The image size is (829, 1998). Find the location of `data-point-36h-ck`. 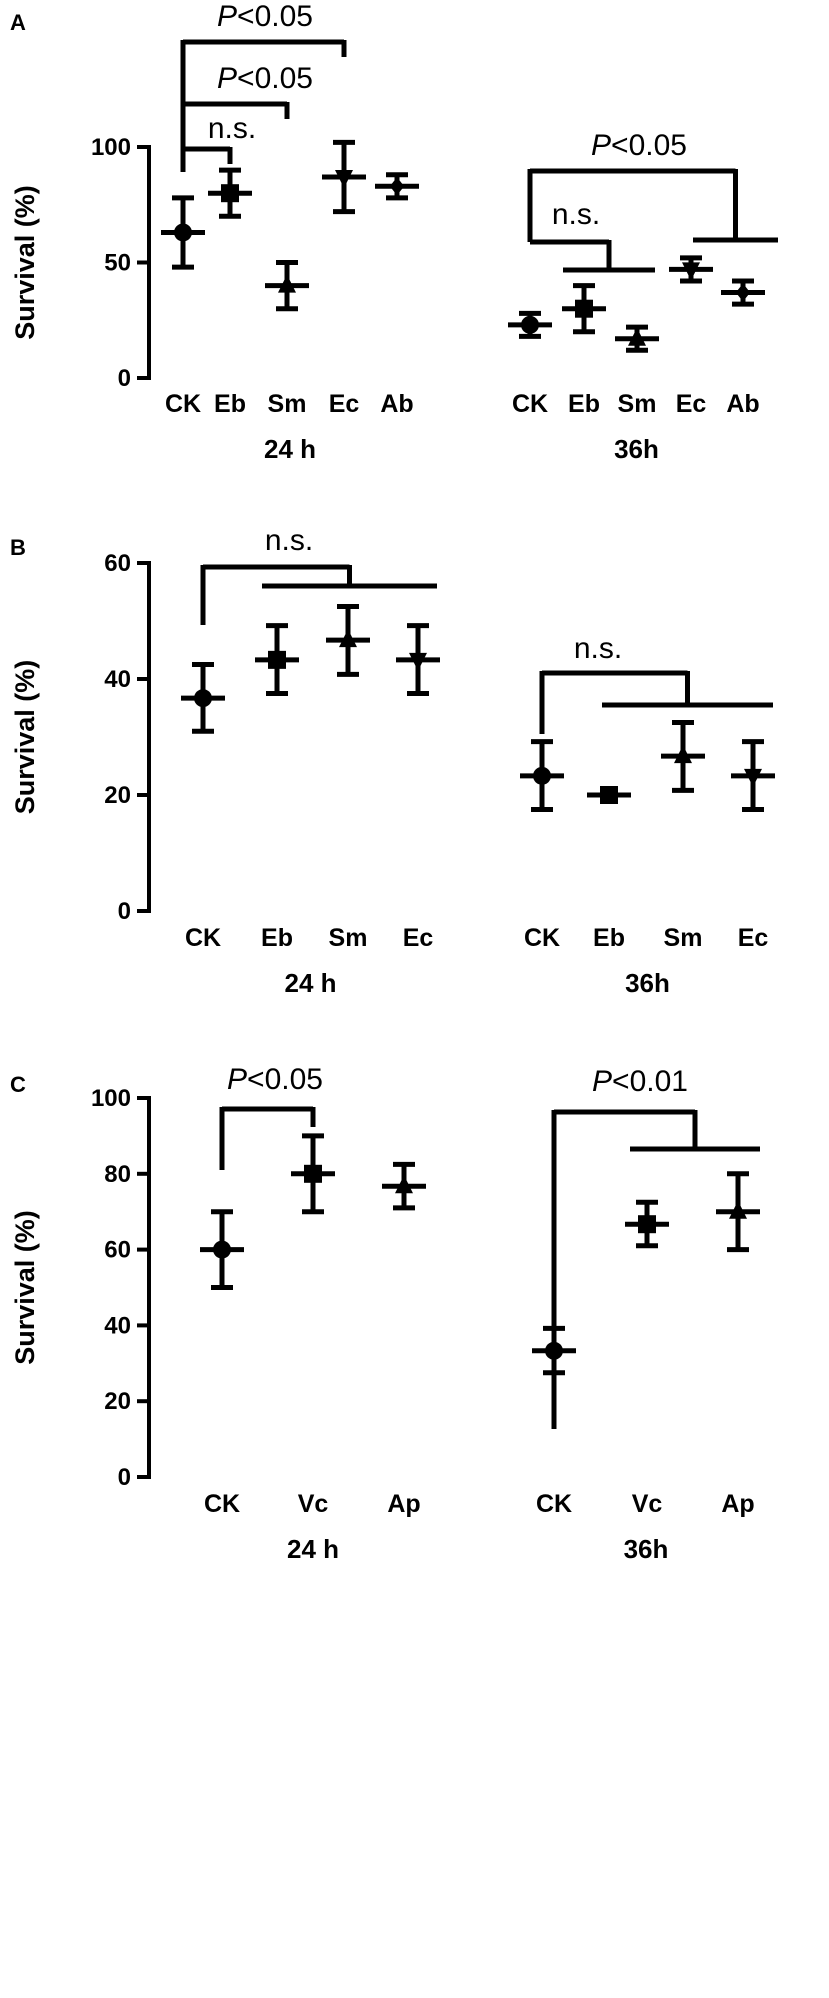

data-point-36h-ck is located at coordinates (542, 775).